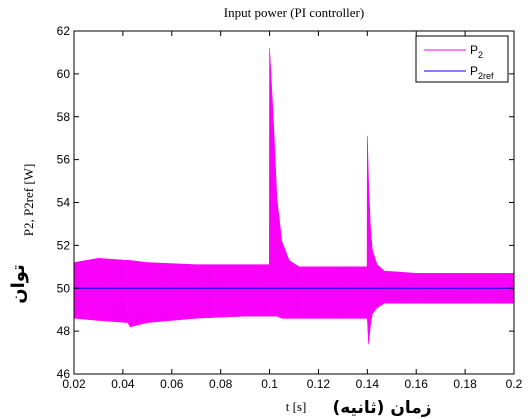 The height and width of the screenshot is (419, 528). I want to click on y-tick-label: 58, so click(64, 117).